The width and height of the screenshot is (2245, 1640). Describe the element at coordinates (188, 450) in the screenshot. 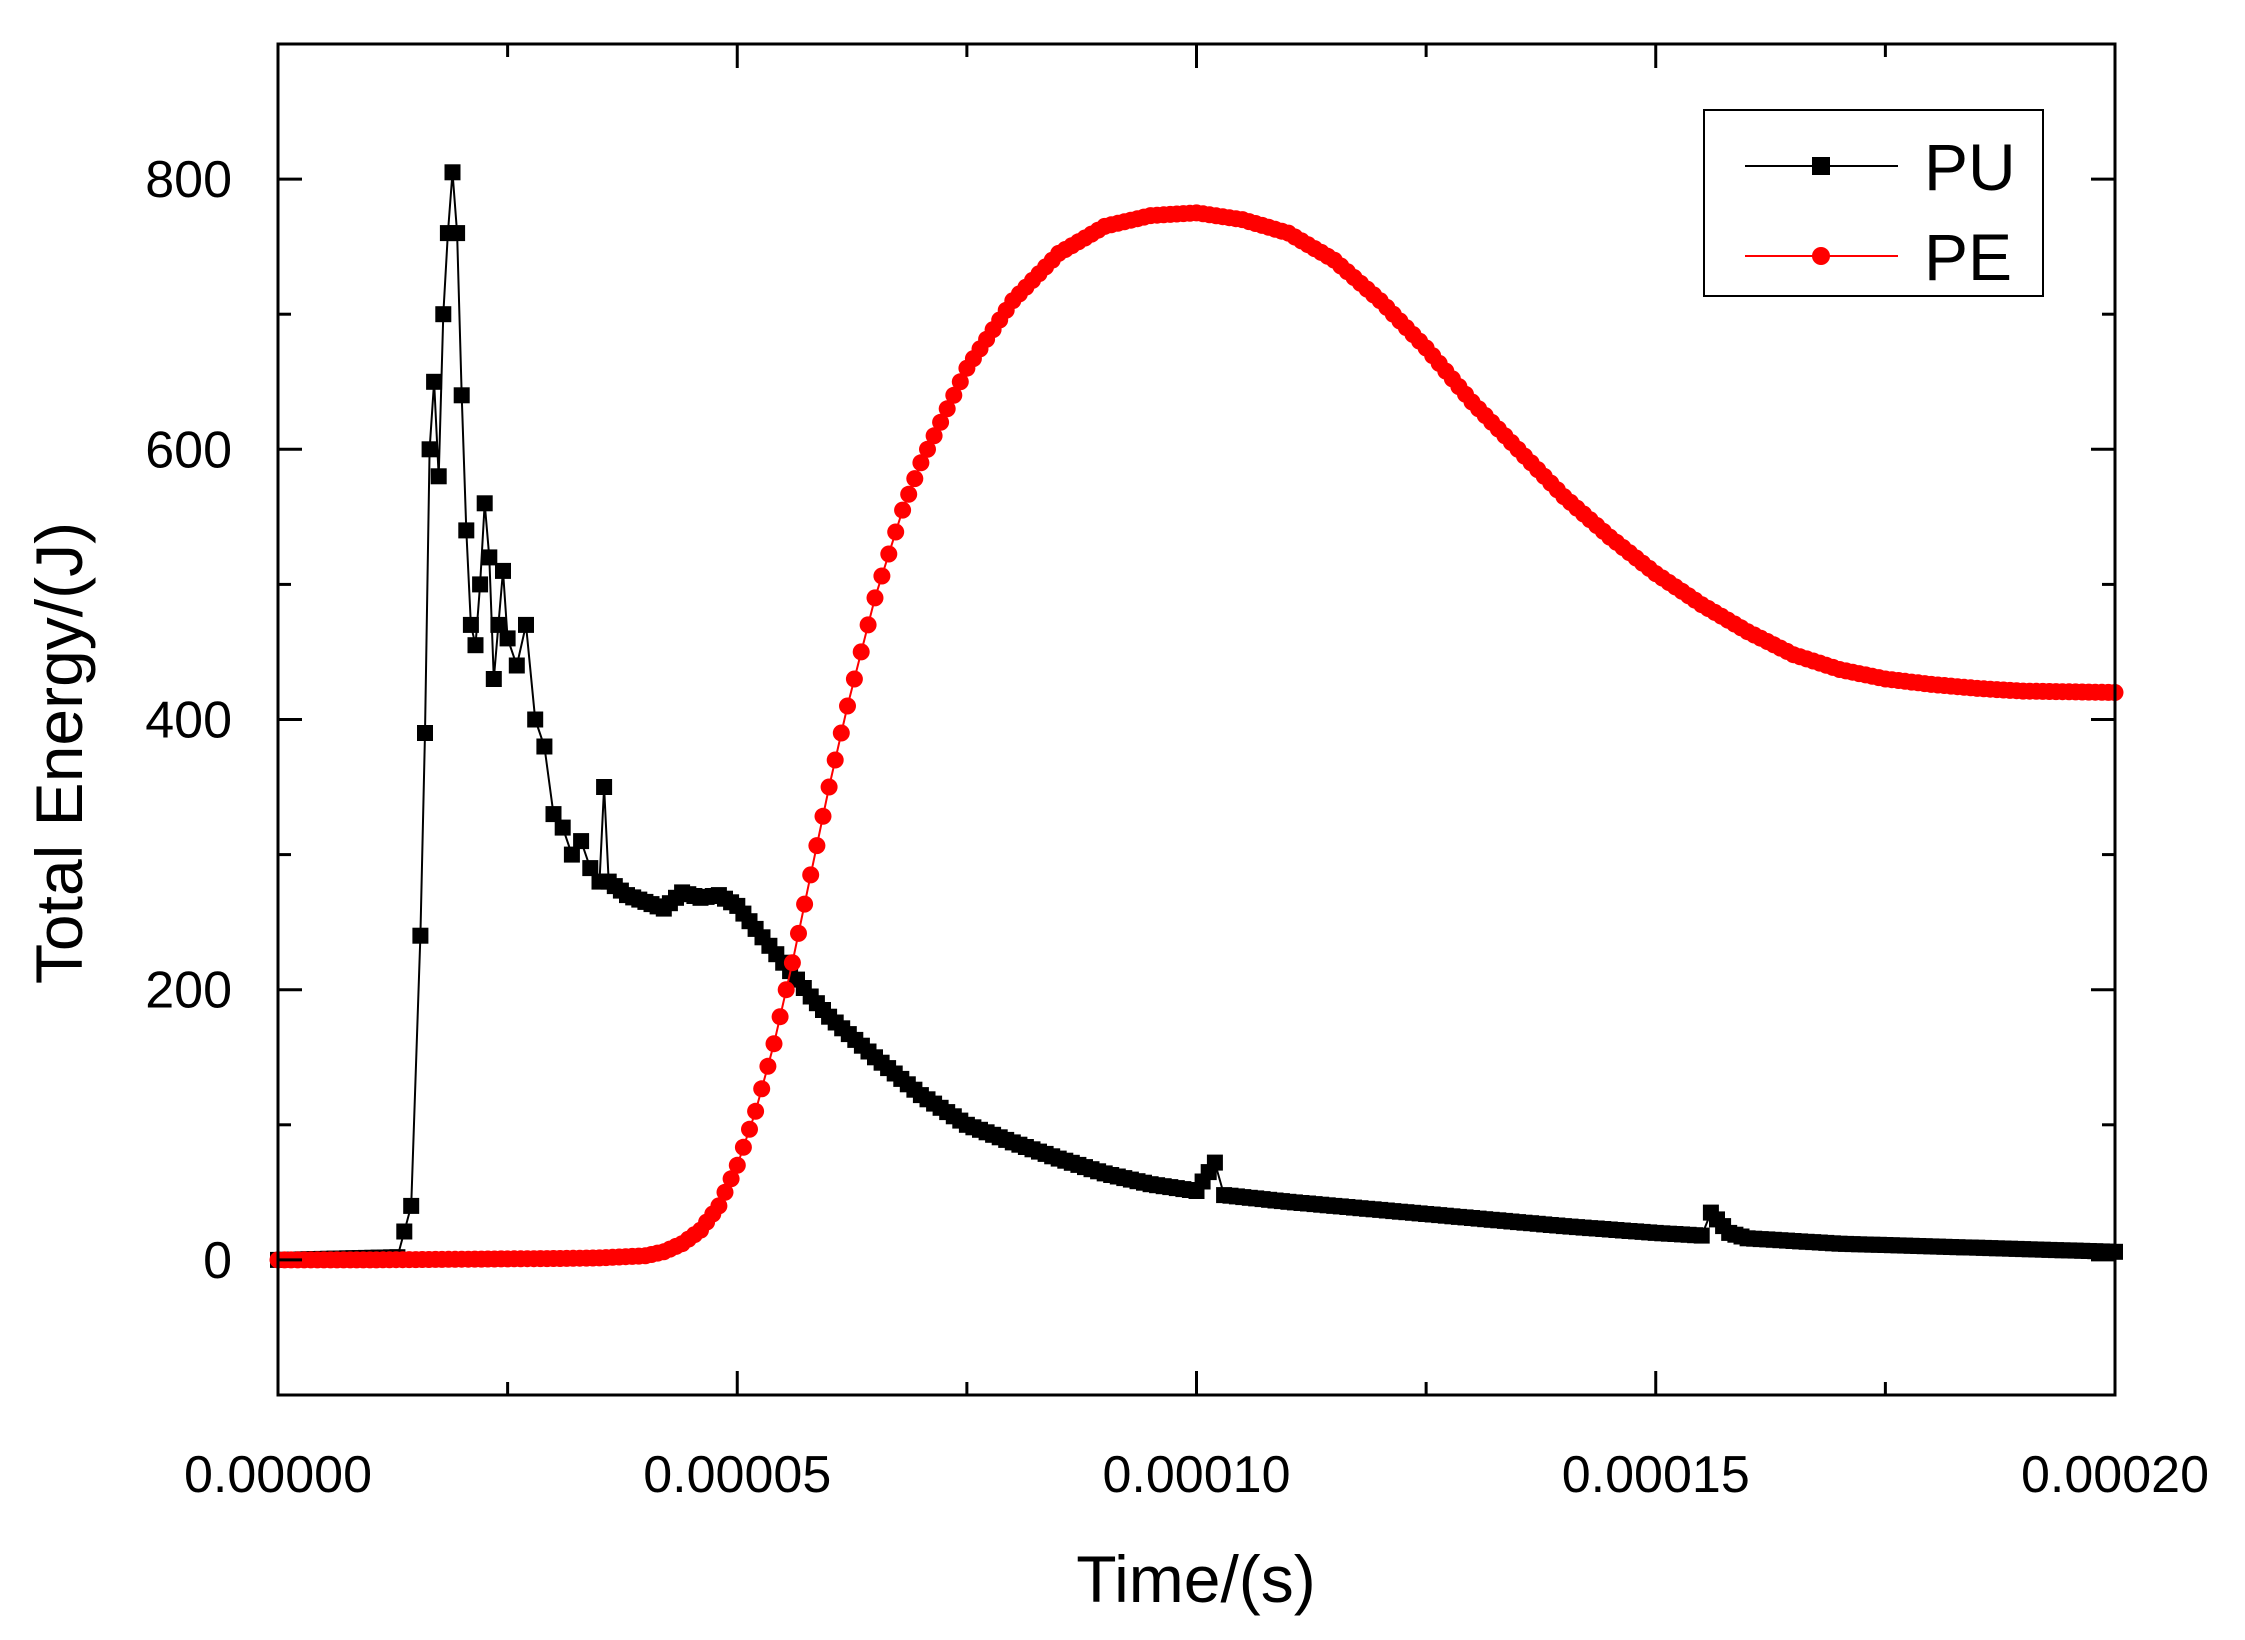

I see `y-tick-label: 600` at that location.